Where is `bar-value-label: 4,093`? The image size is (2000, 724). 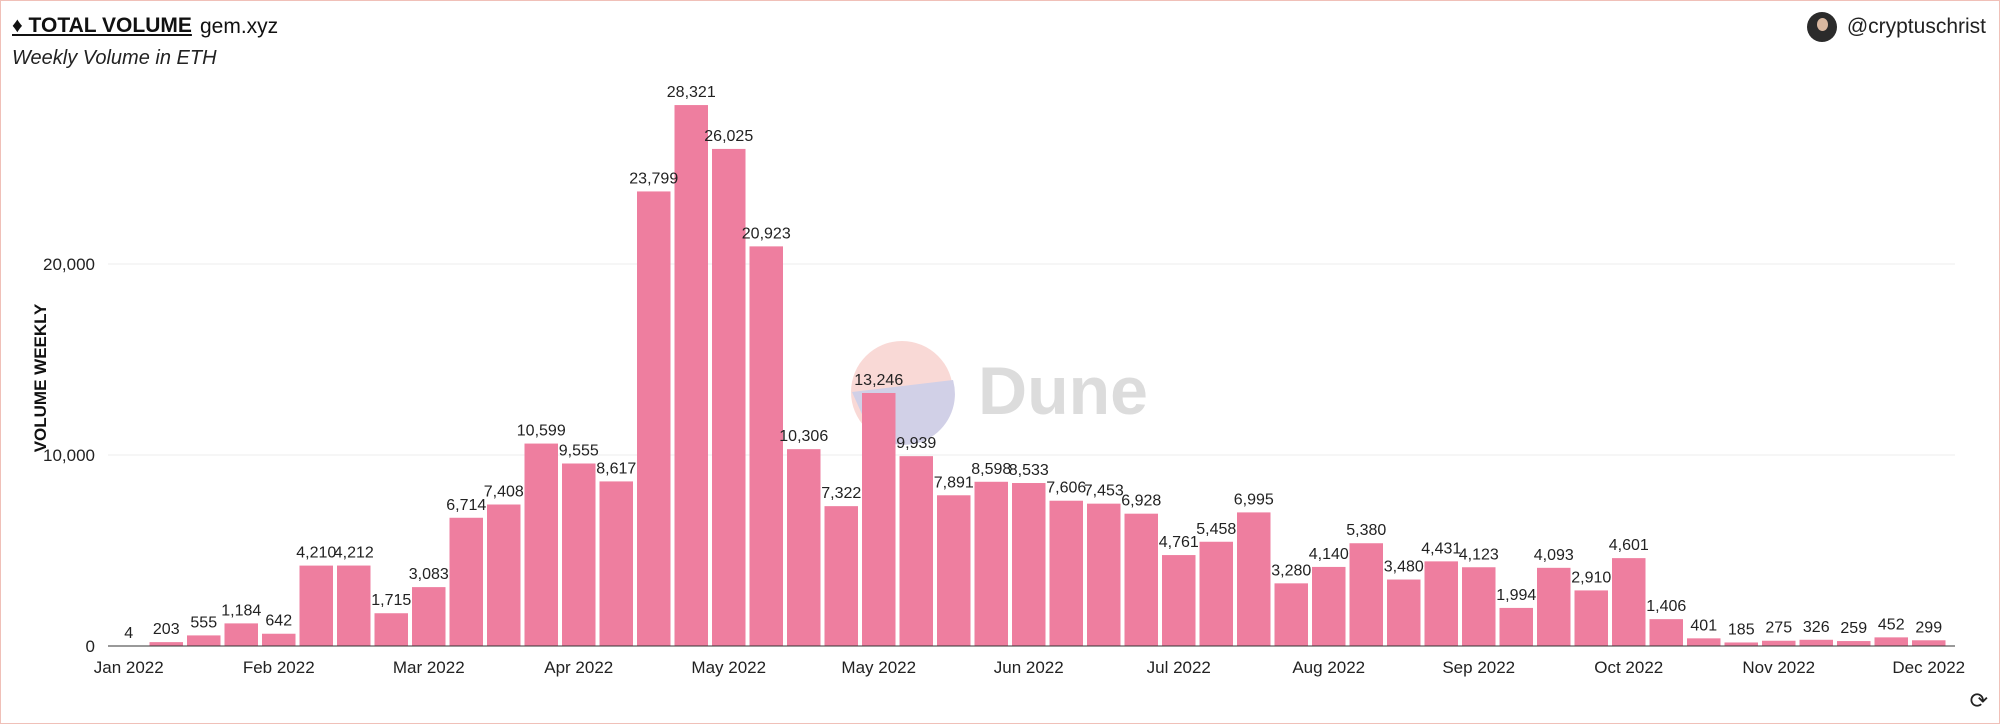 bar-value-label: 4,093 is located at coordinates (1554, 555).